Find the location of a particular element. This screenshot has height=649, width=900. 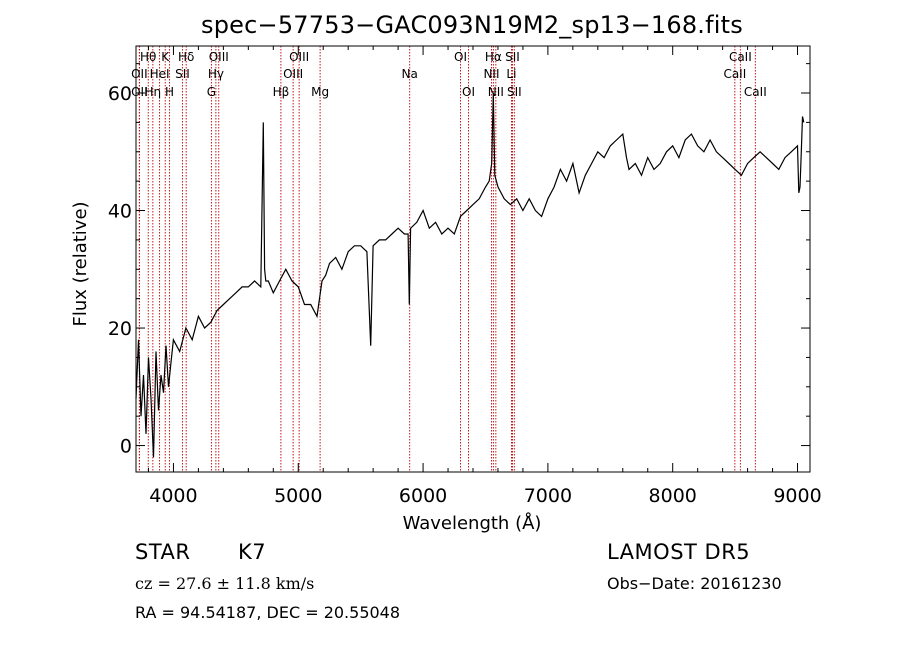

redshift-velocity: cz = 27.6 ± 11.8 km/s is located at coordinates (225, 583).